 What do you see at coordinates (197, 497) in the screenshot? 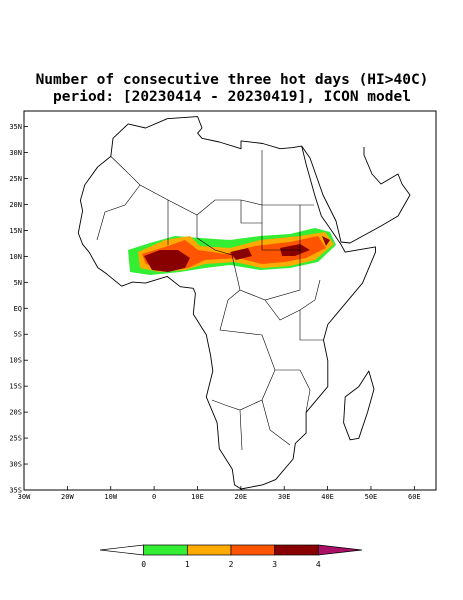
I see `lon-tick-label: 10E` at bounding box center [197, 497].